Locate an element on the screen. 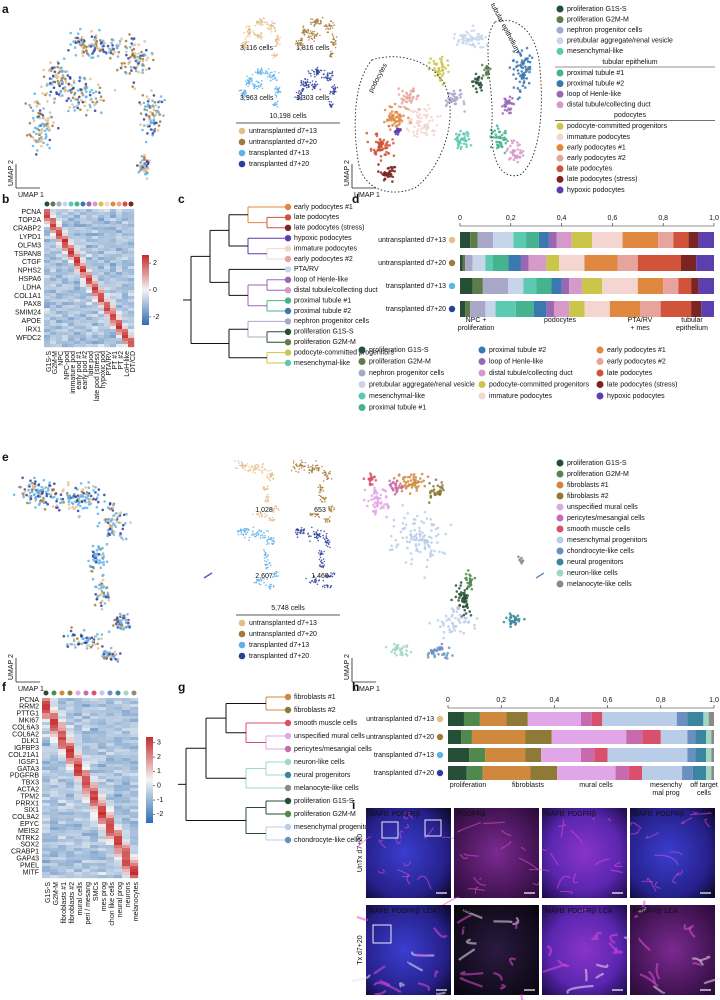 This screenshot has height=1000, width=720. legend-swatch is located at coordinates (362, 396).